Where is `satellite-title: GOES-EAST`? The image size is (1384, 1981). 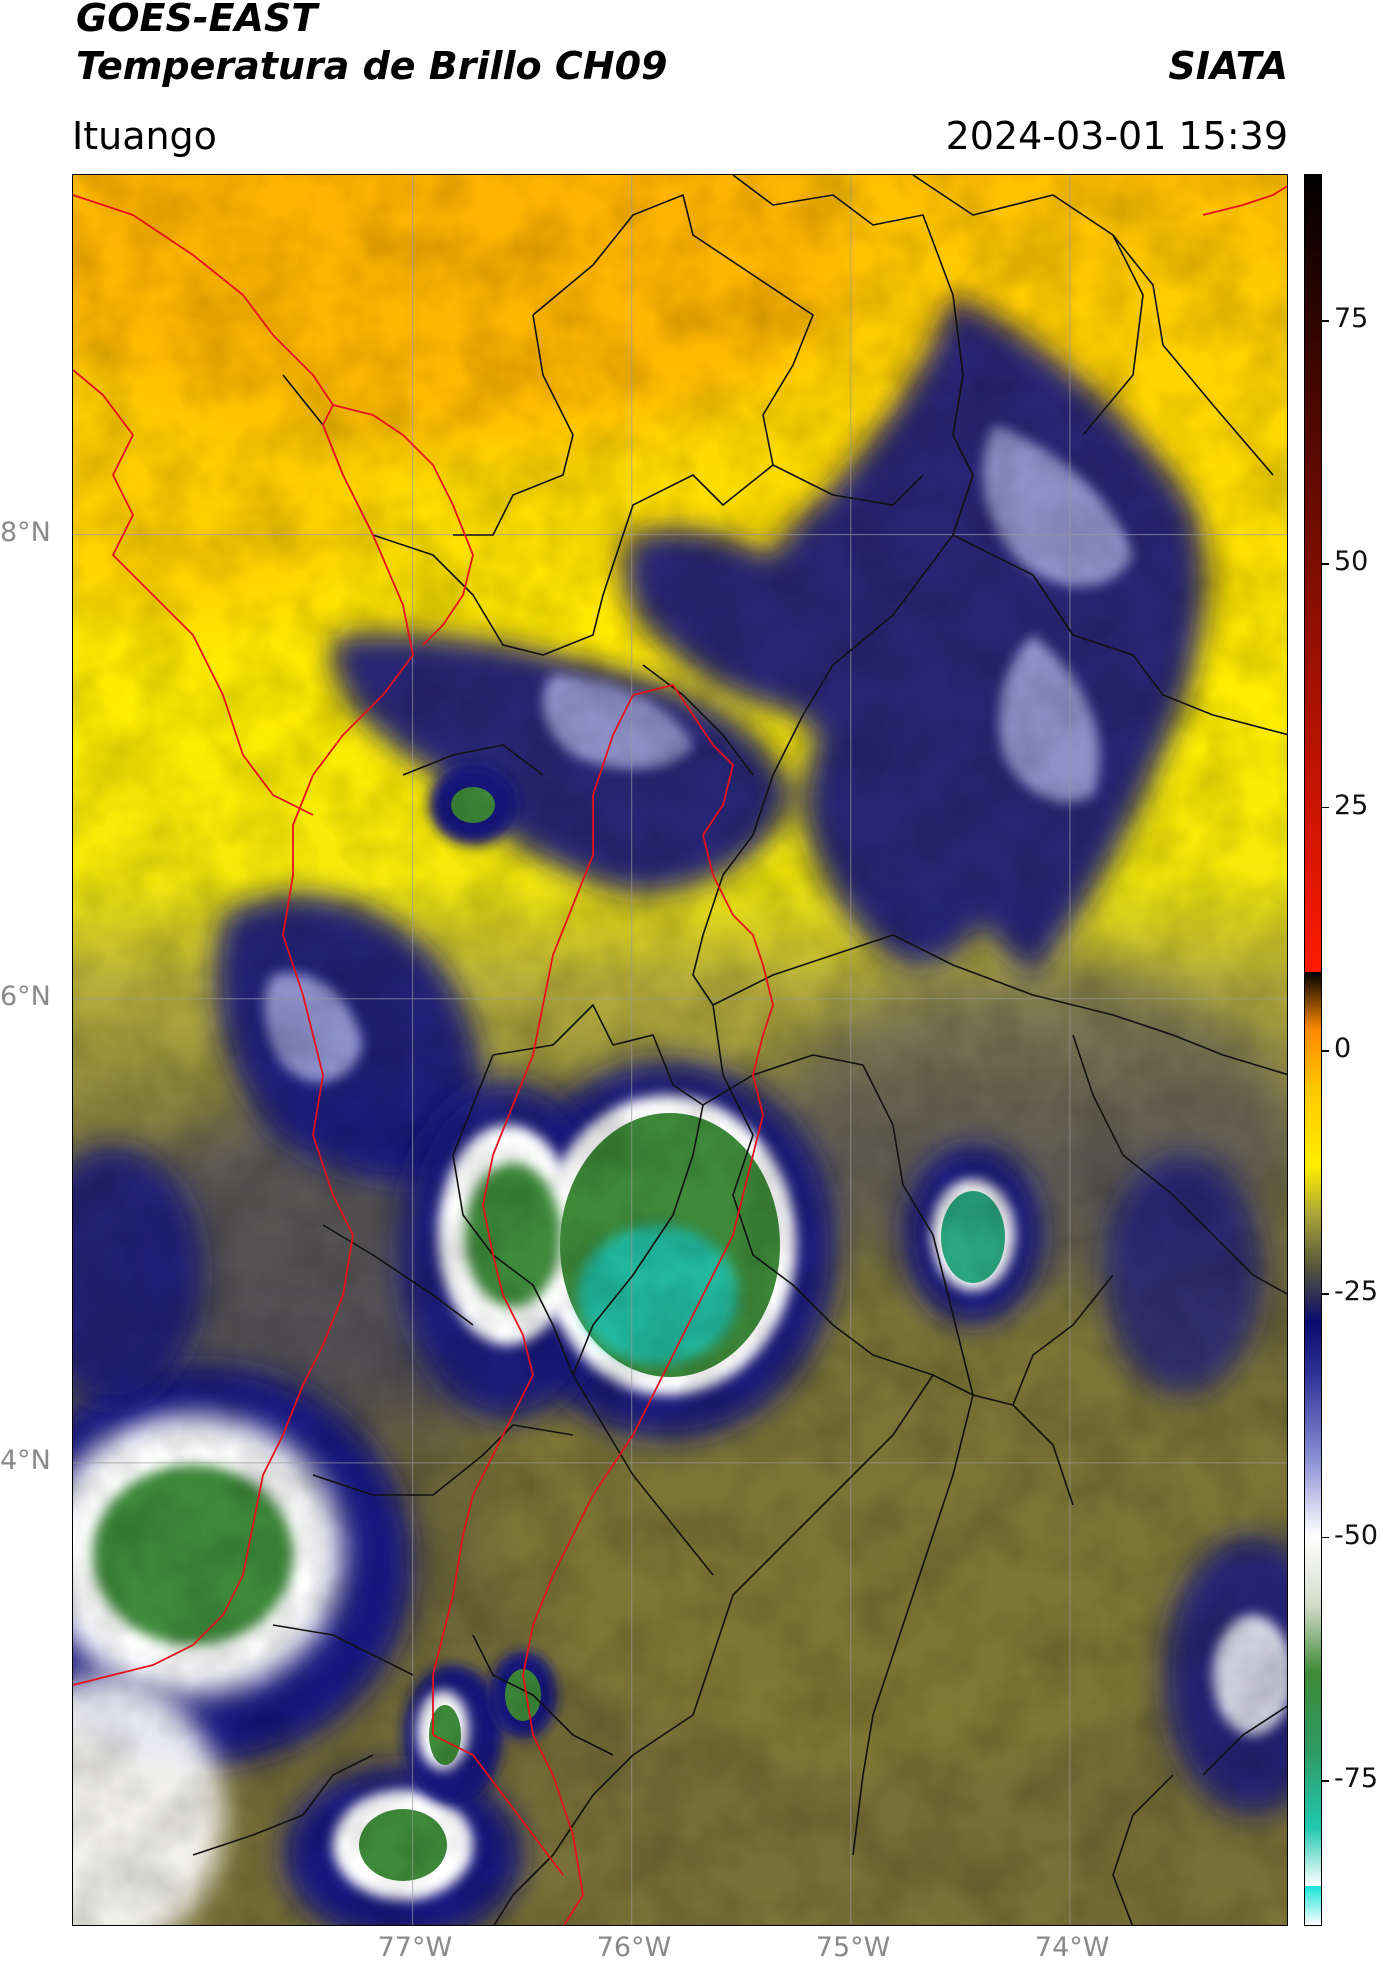
satellite-title: GOES-EAST is located at coordinates (197, 20).